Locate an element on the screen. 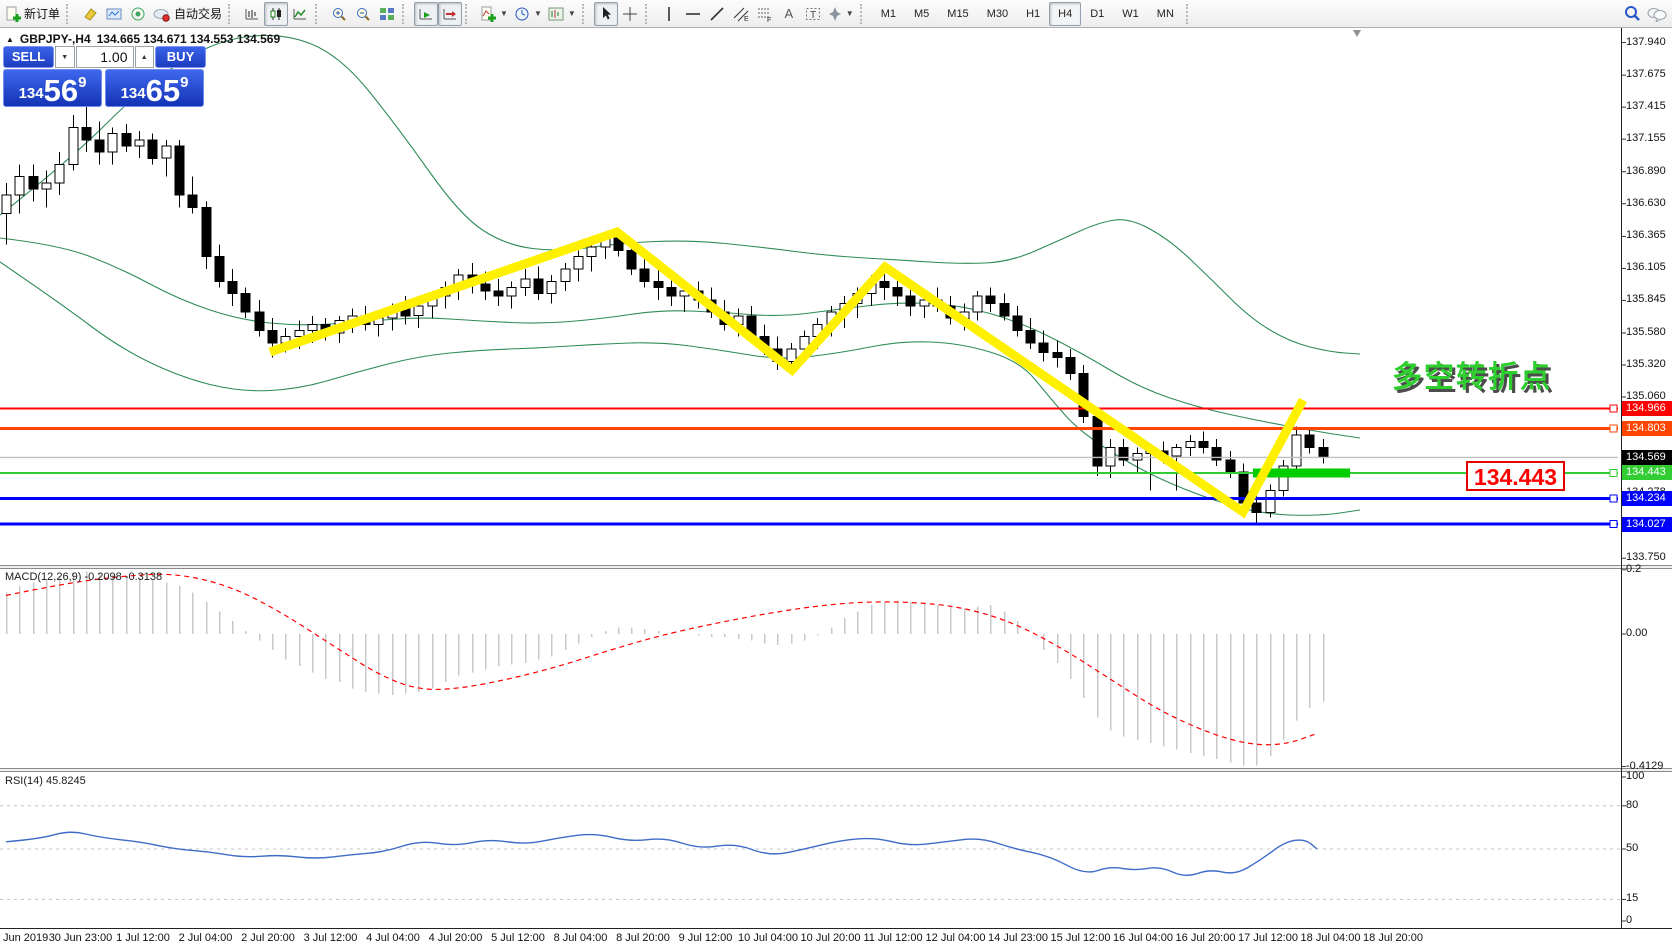 Image resolution: width=1672 pixels, height=951 pixels. templates-button: ▼ is located at coordinates (562, 14).